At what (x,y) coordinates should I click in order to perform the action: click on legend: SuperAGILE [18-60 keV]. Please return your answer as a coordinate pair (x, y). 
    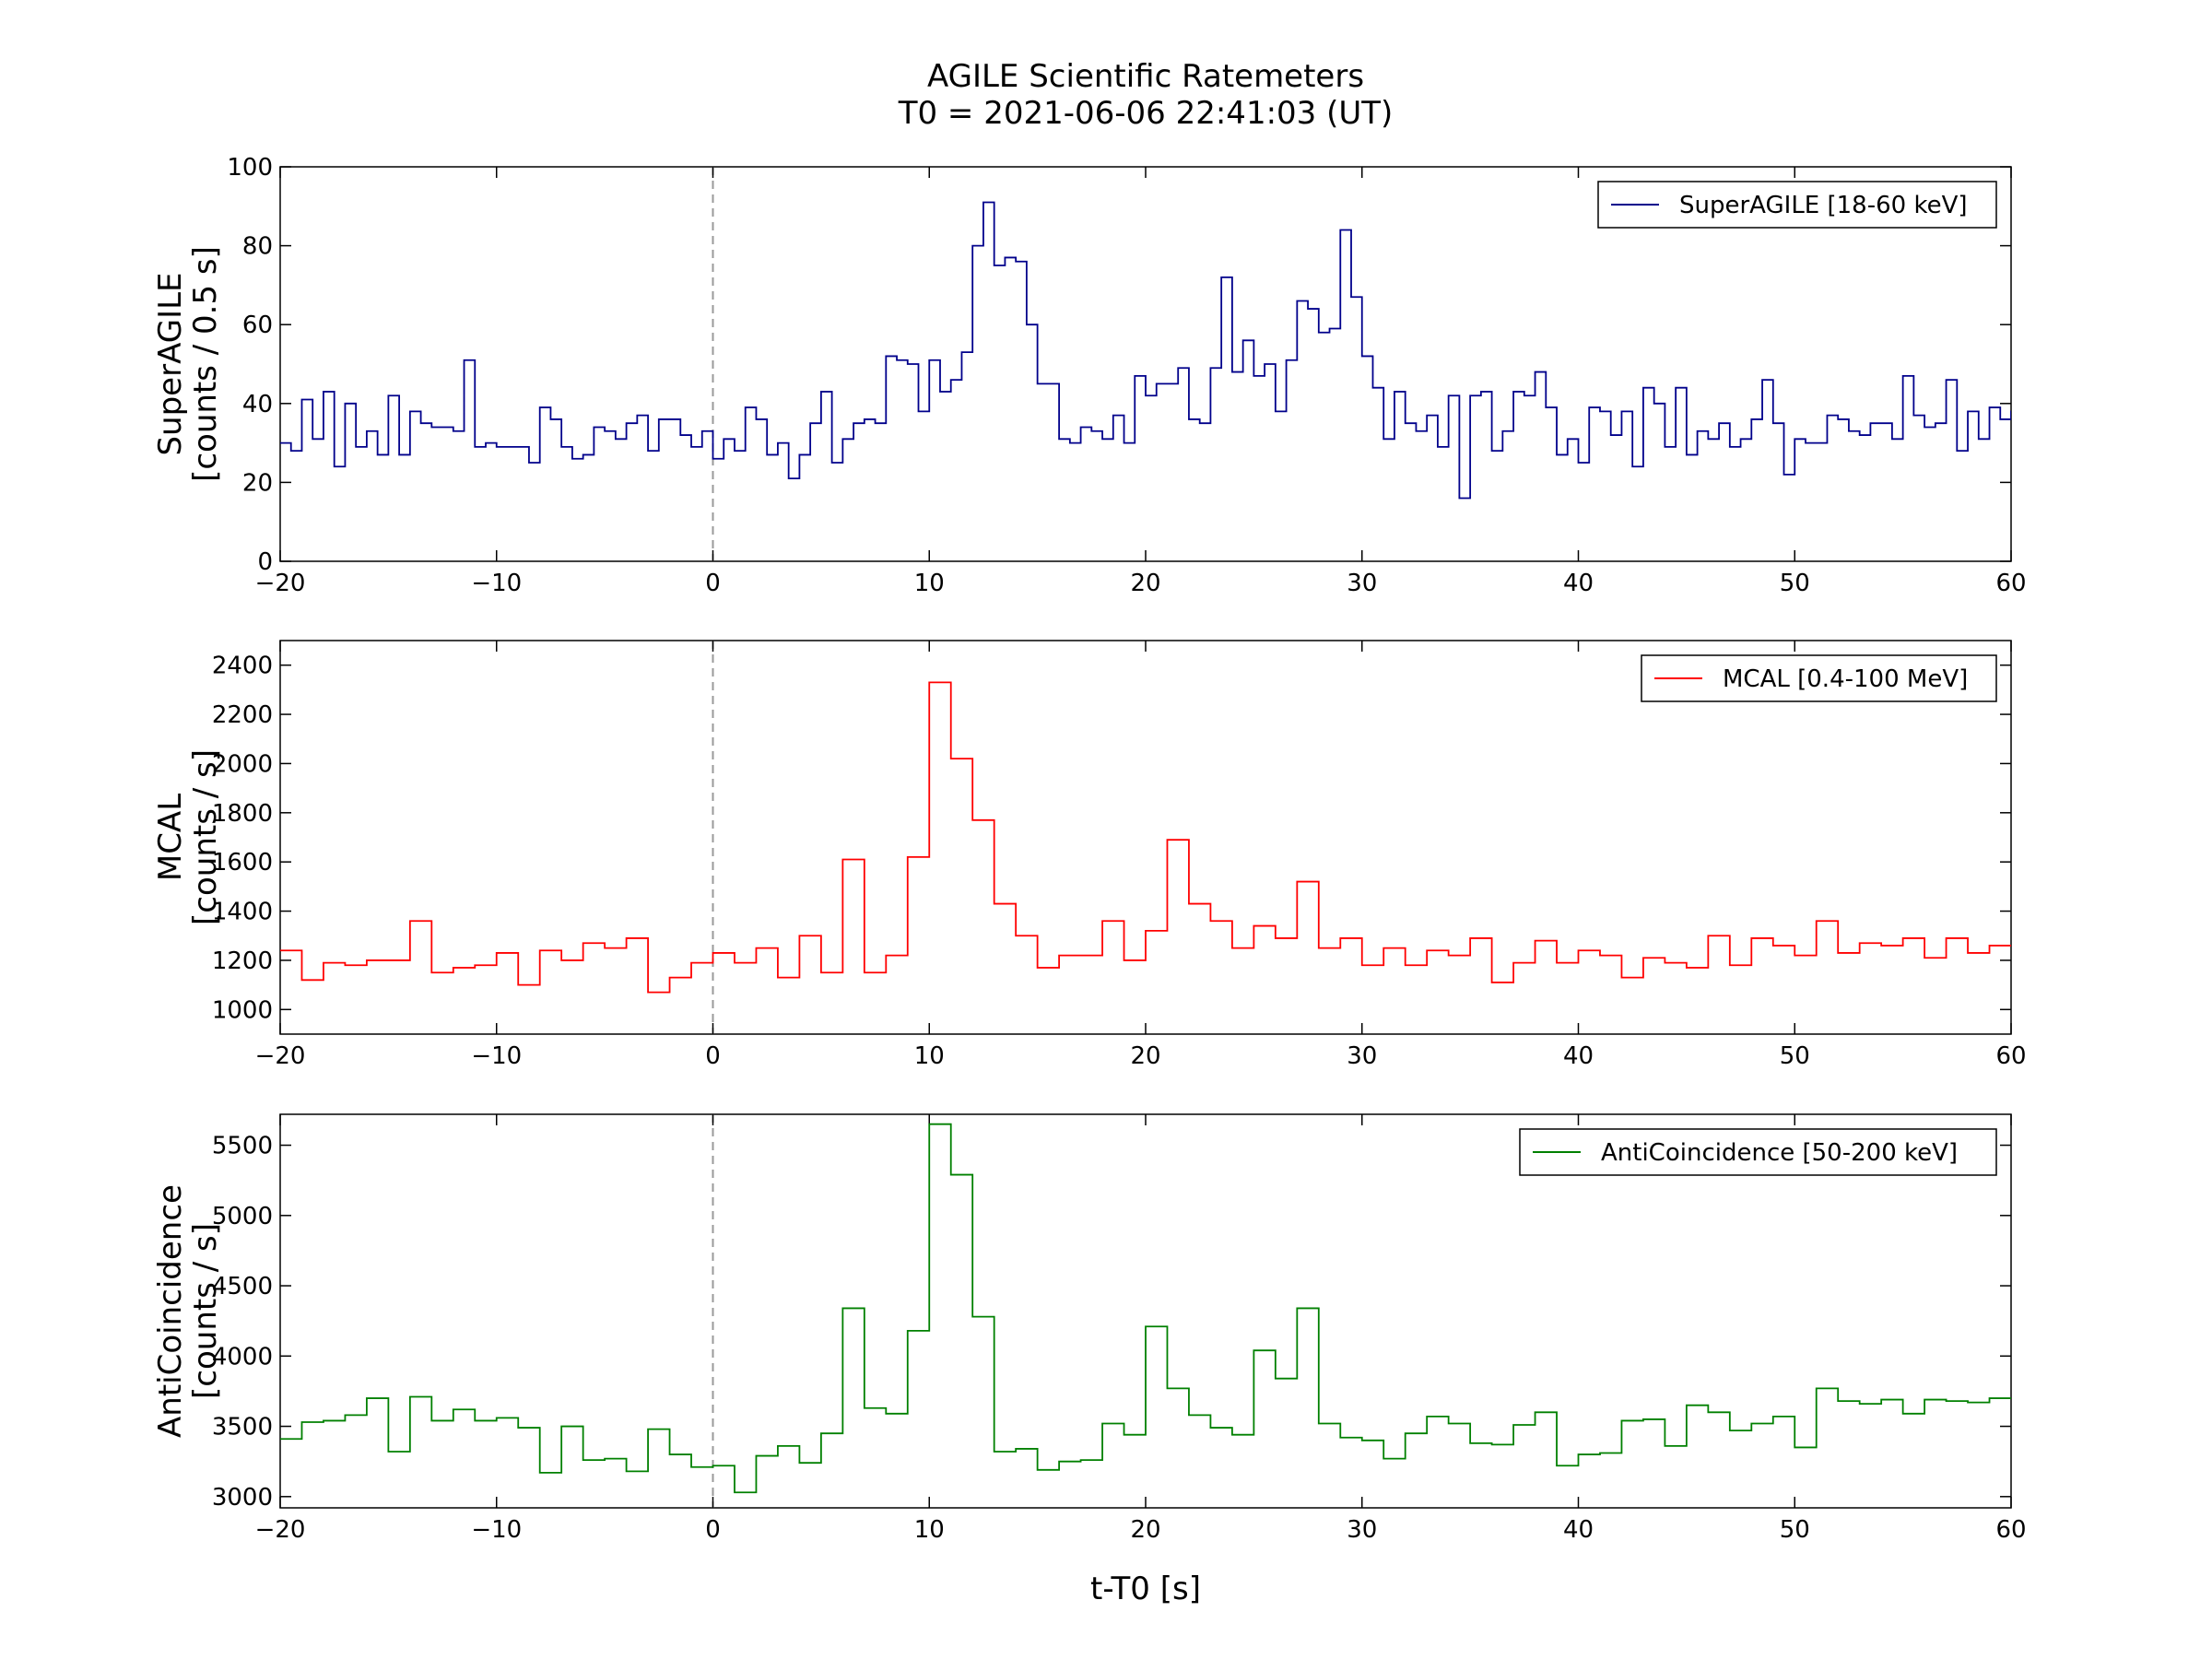
    Looking at the image, I should click on (1797, 205).